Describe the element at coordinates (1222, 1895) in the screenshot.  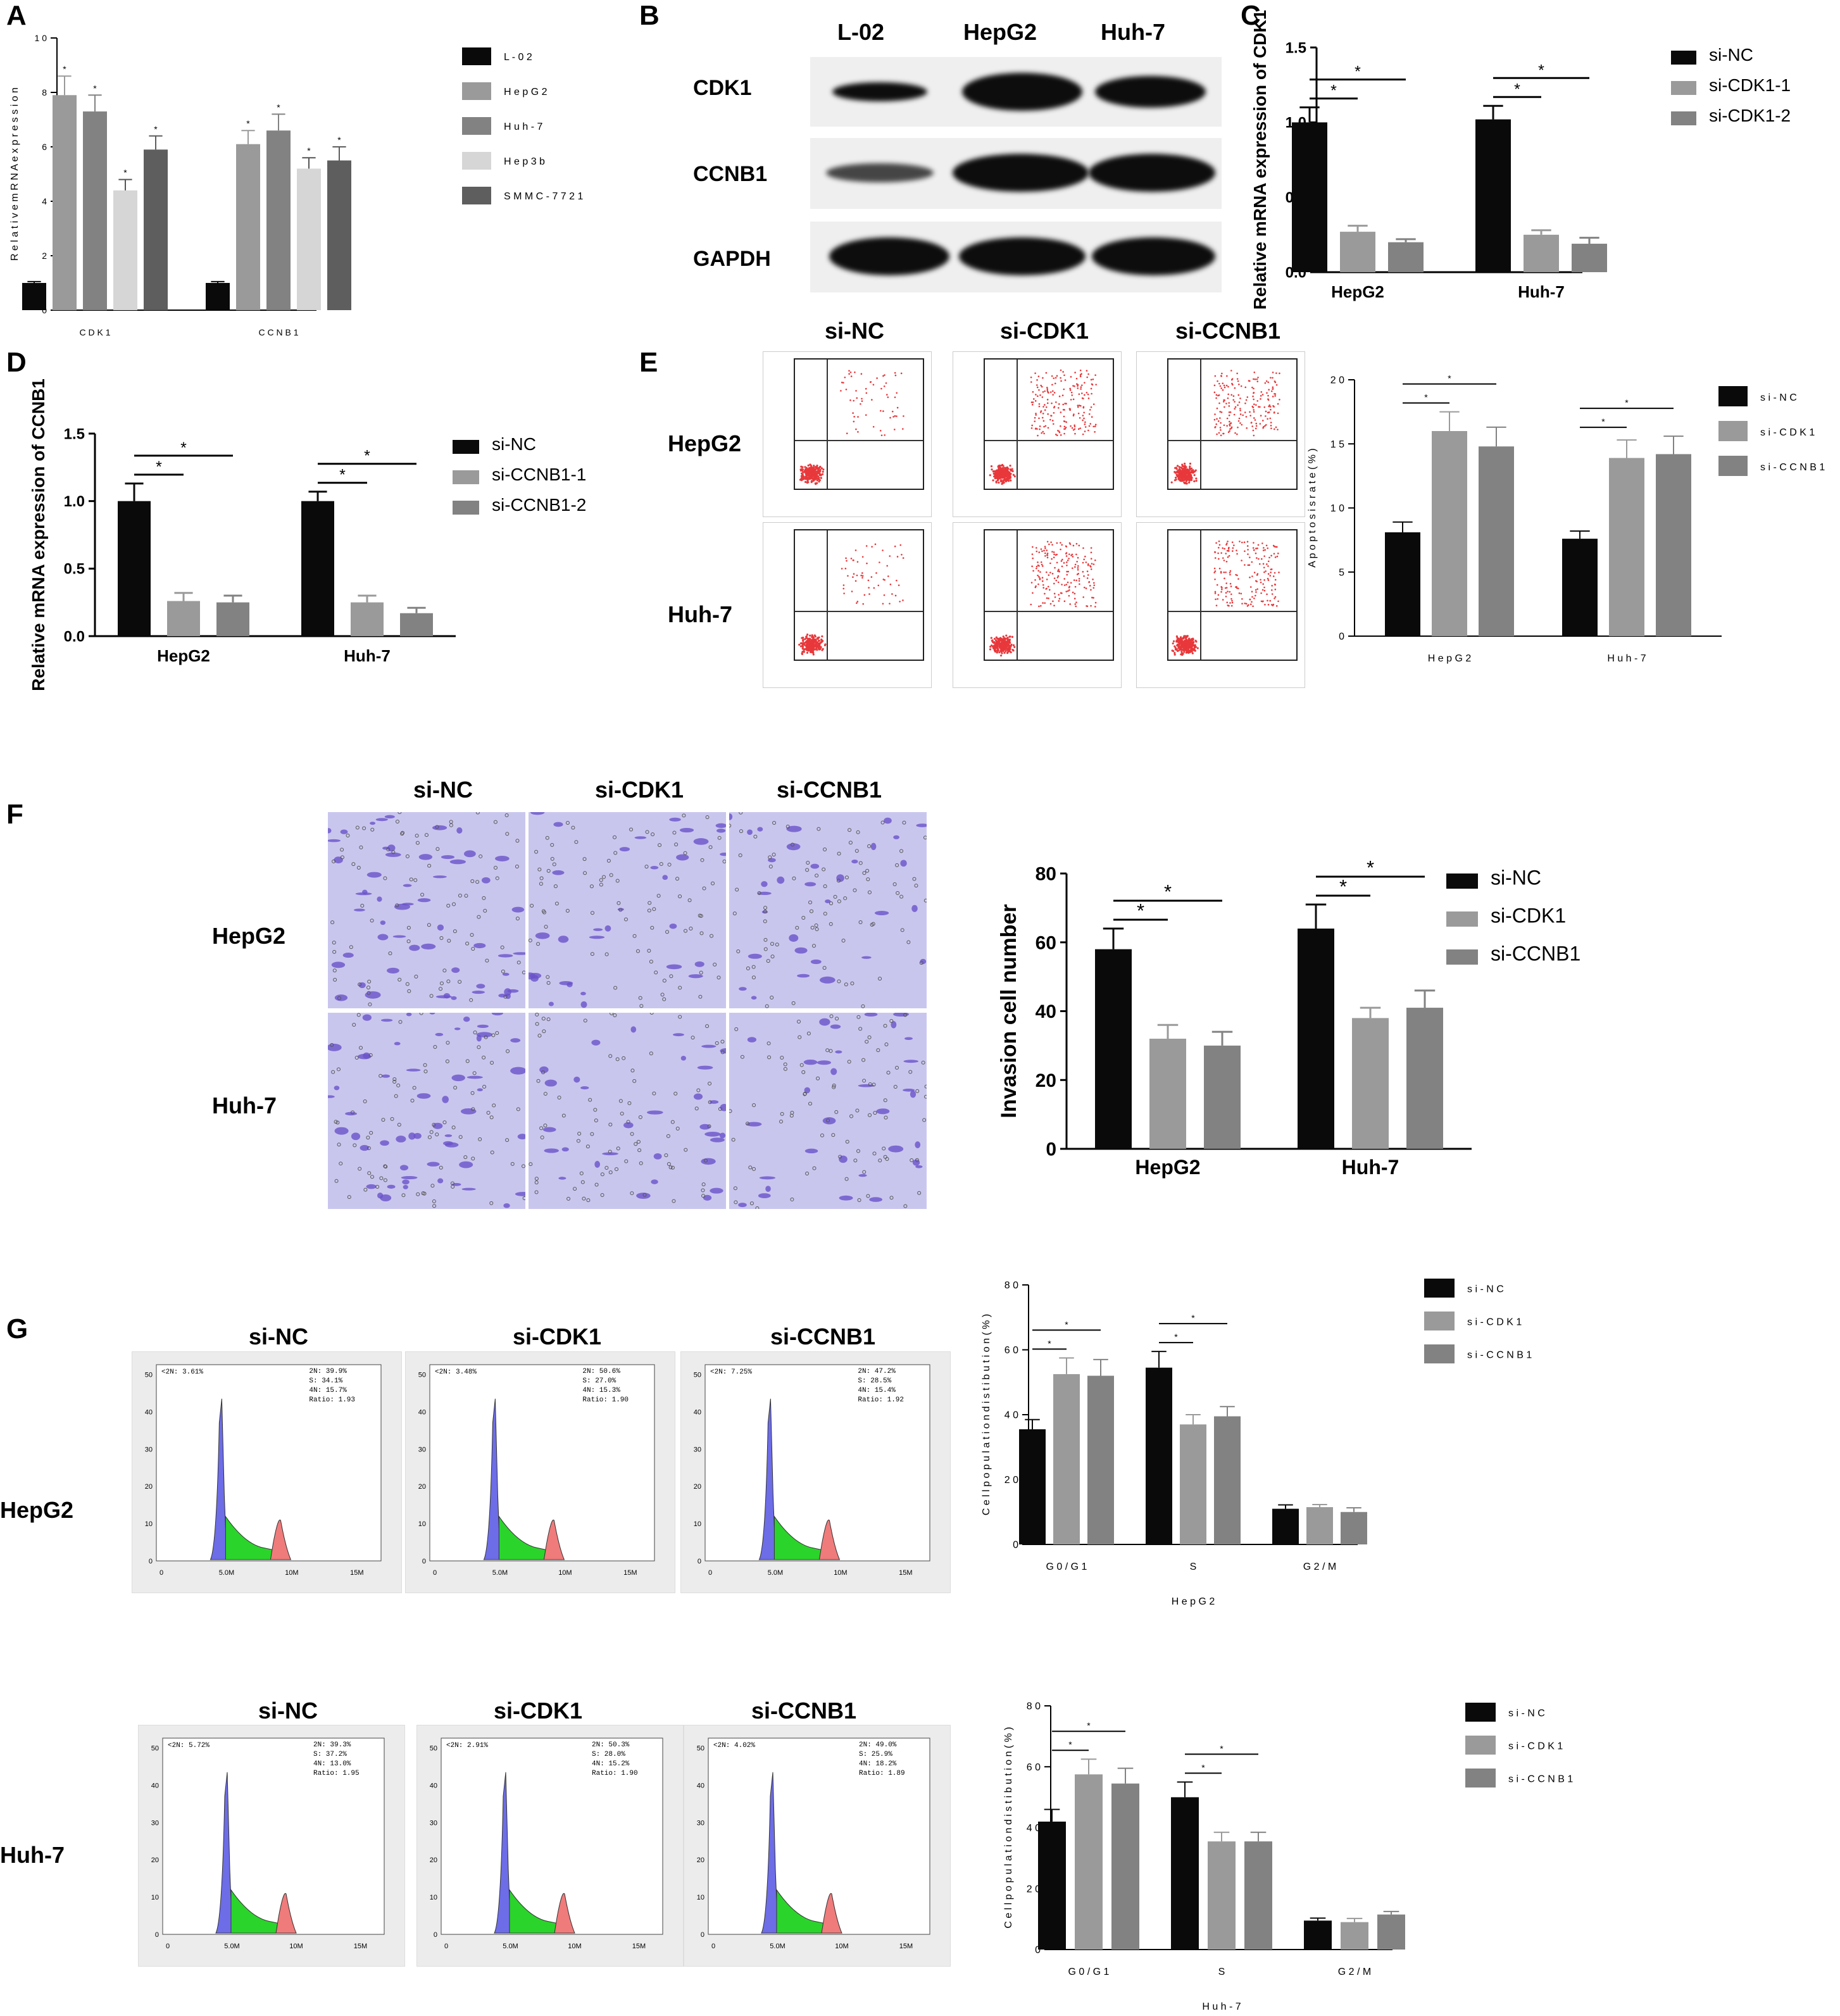
I see `bar-si-cdk1-s` at that location.